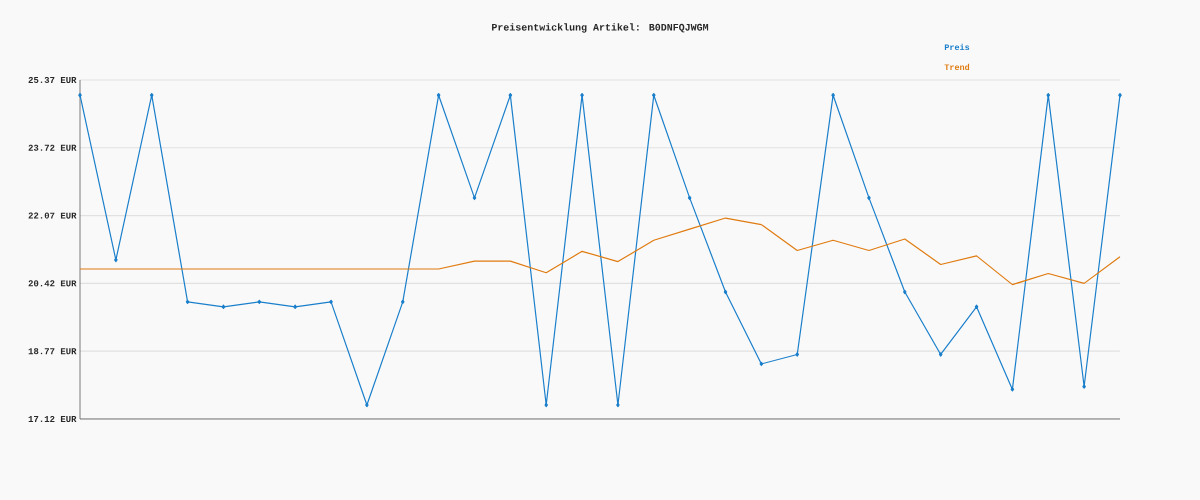 This screenshot has width=1200, height=500. I want to click on text: Preis, so click(957, 47).